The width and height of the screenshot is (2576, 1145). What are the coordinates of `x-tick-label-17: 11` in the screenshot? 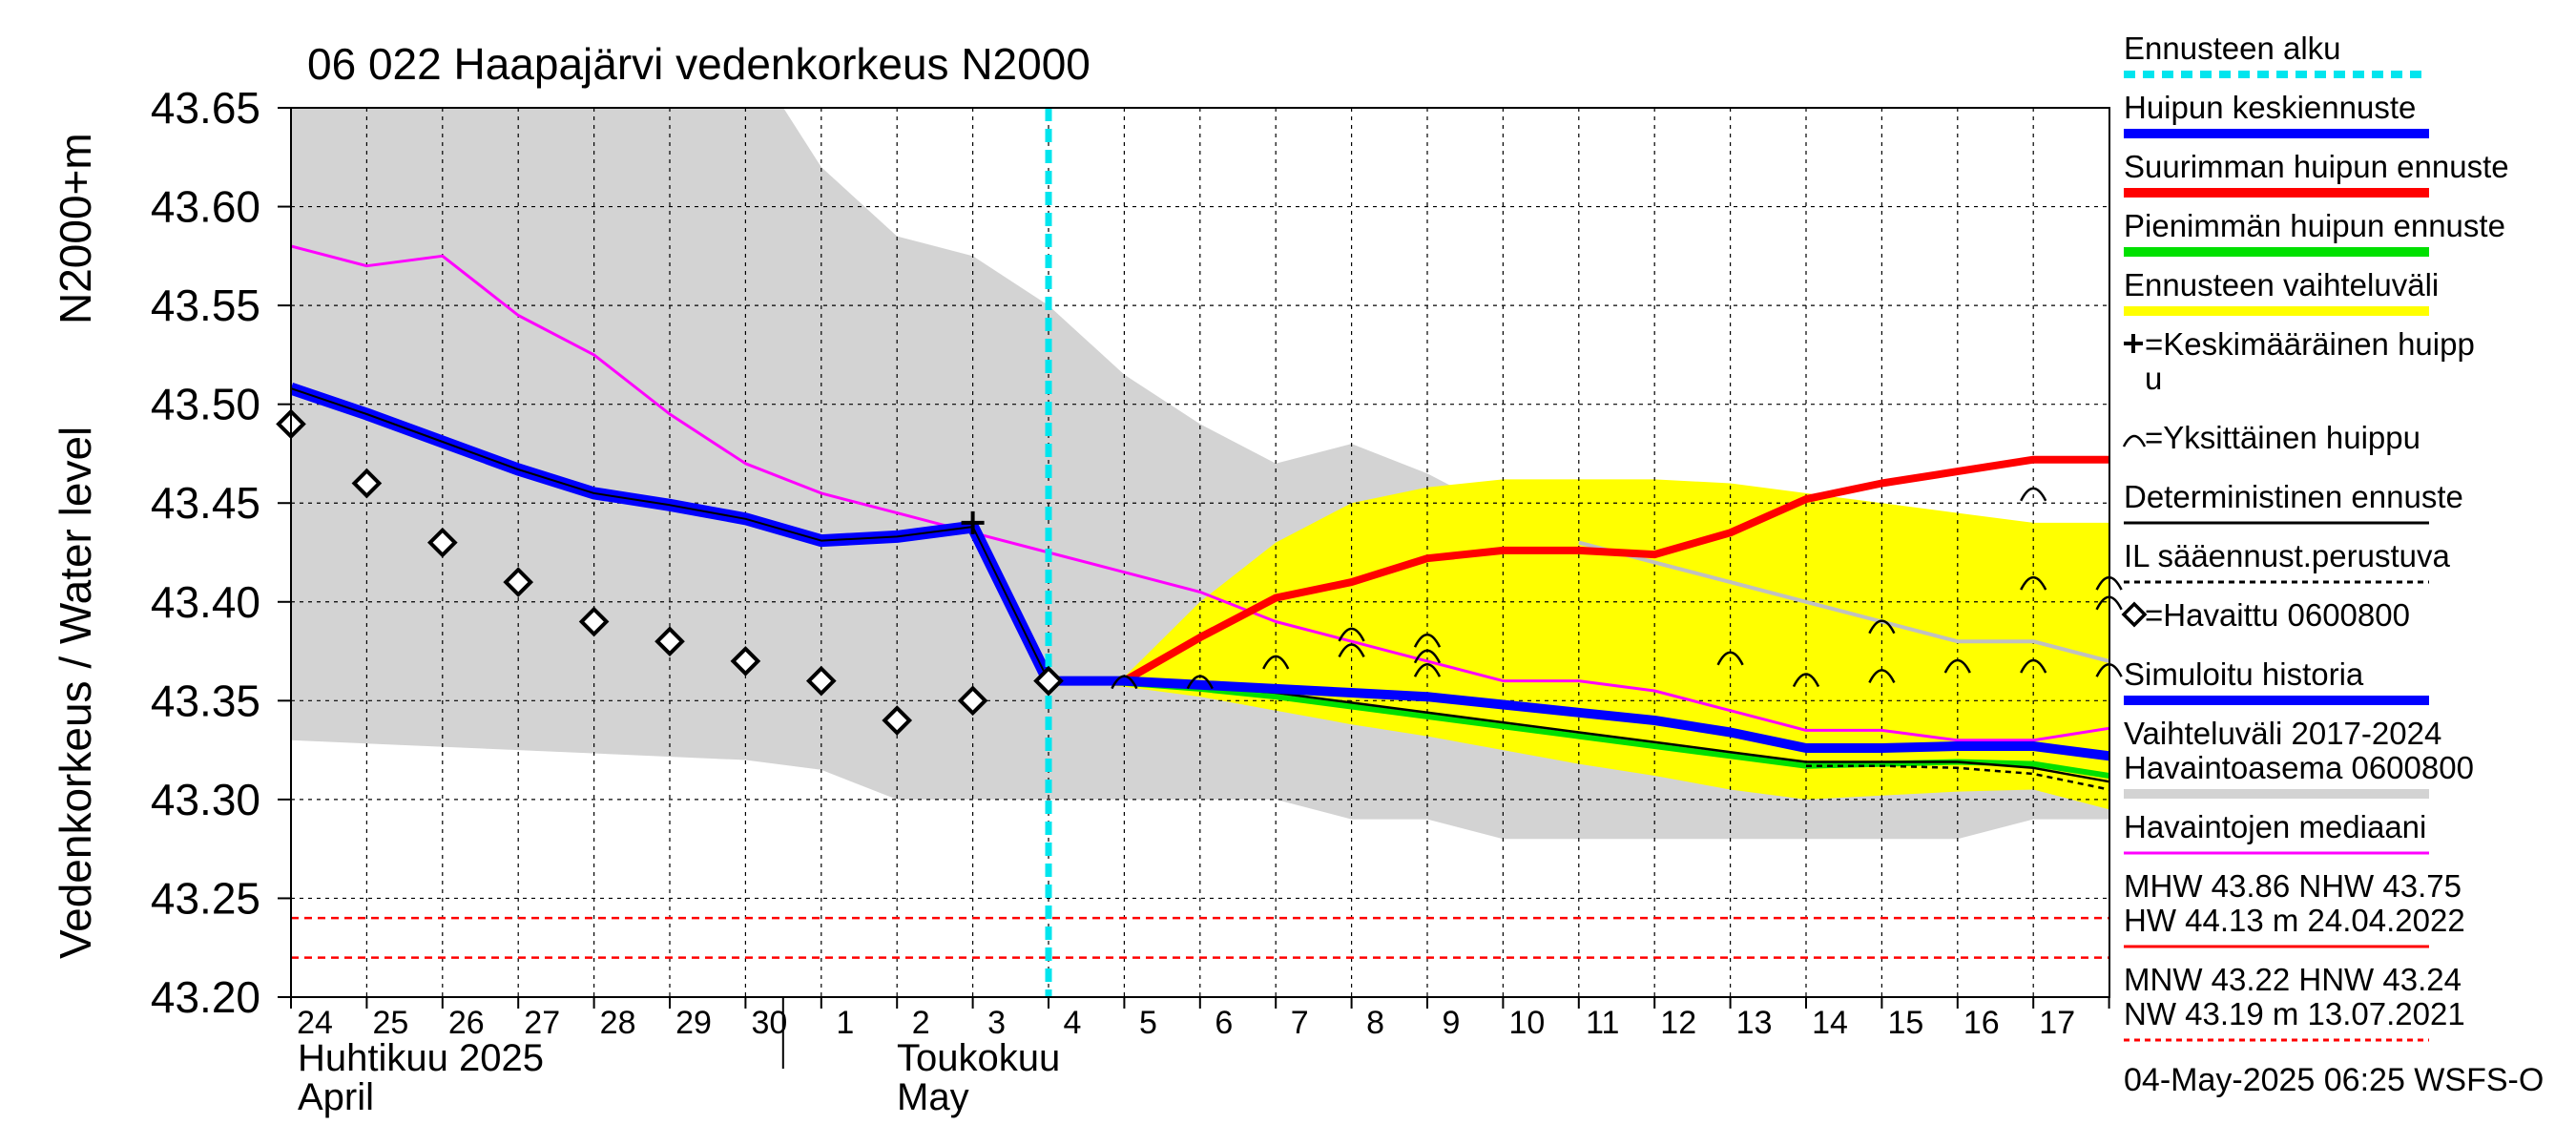 It's located at (1602, 1023).